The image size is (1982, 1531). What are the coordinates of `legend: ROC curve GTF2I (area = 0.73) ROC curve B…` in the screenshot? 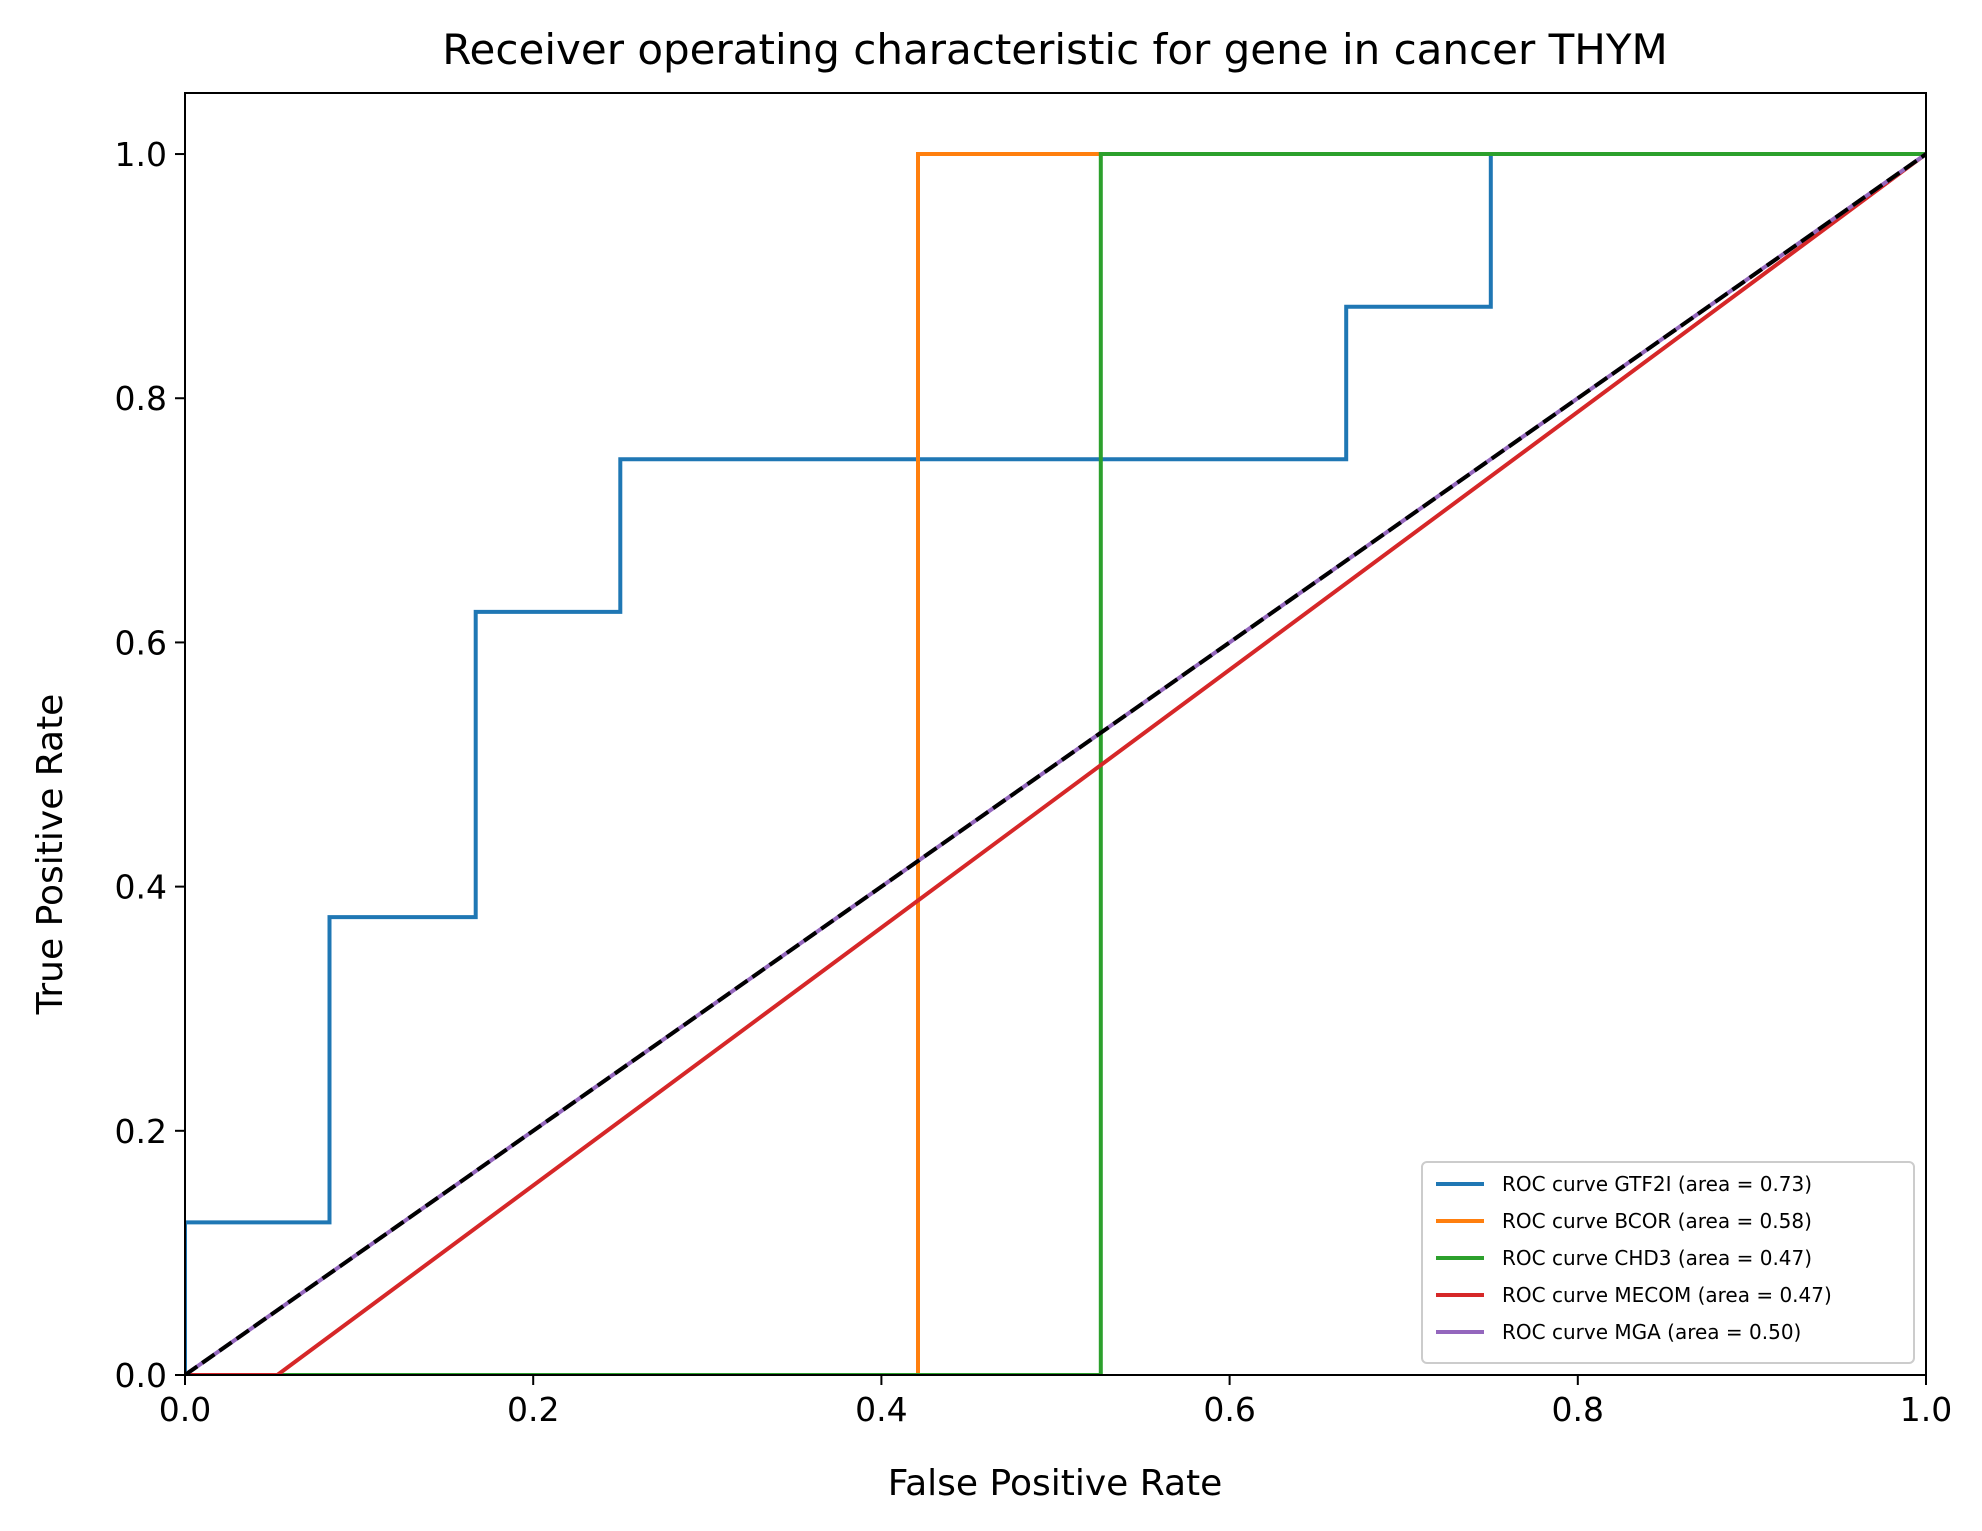 It's located at (1668, 1262).